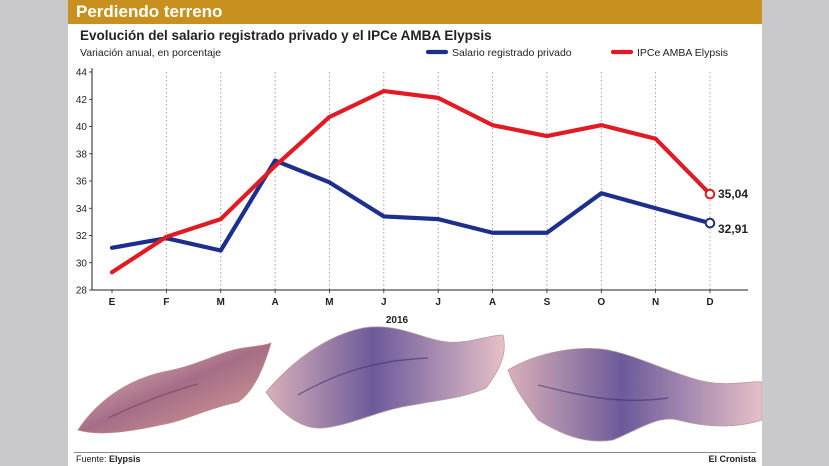 The height and width of the screenshot is (466, 829). I want to click on x-axis-label: 2016, so click(397, 320).